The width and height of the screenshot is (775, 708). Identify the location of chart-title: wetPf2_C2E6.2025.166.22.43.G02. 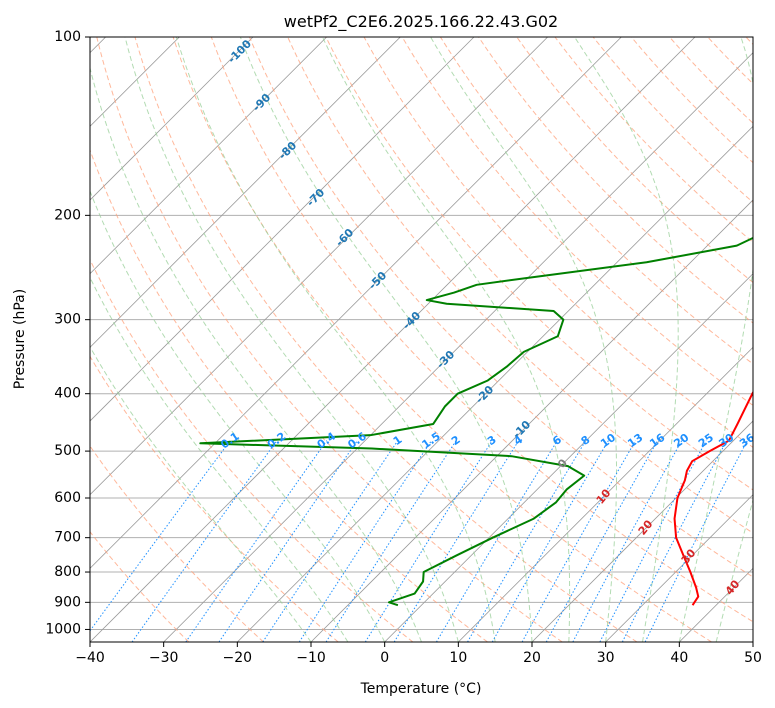
(421, 22).